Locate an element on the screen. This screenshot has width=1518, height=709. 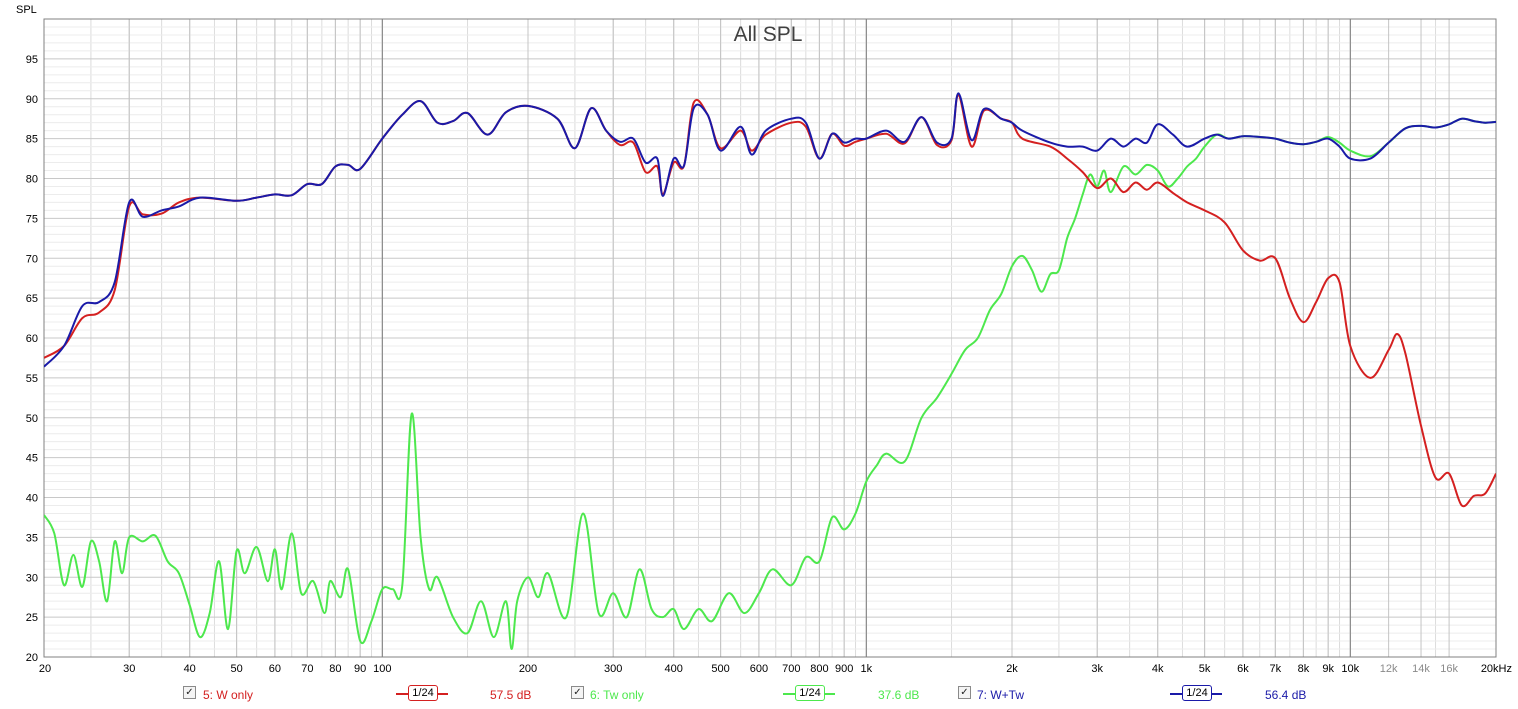
x-tick-label: 10k is located at coordinates (1350, 669).